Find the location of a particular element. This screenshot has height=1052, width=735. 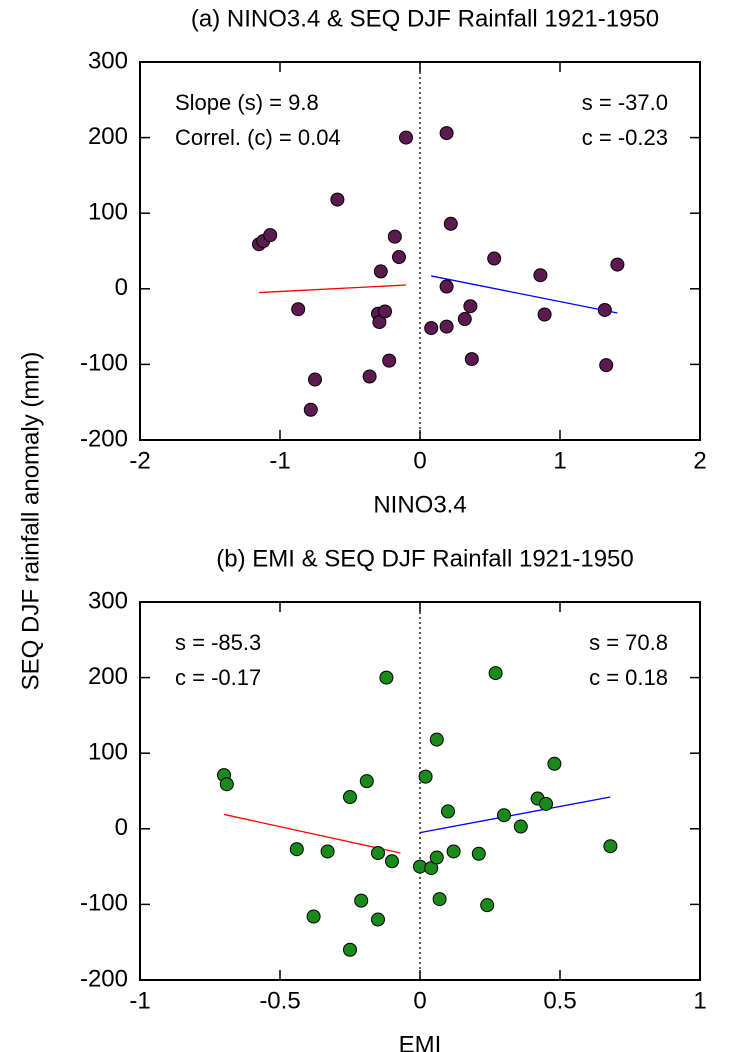

annotation: c = -0.17 is located at coordinates (218, 677).